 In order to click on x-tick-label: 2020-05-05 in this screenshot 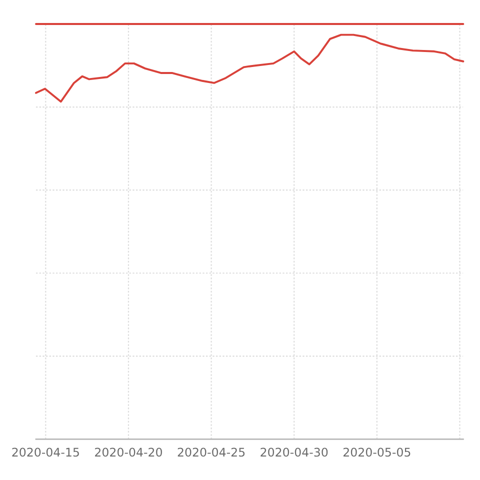, I will do `click(376, 452)`.